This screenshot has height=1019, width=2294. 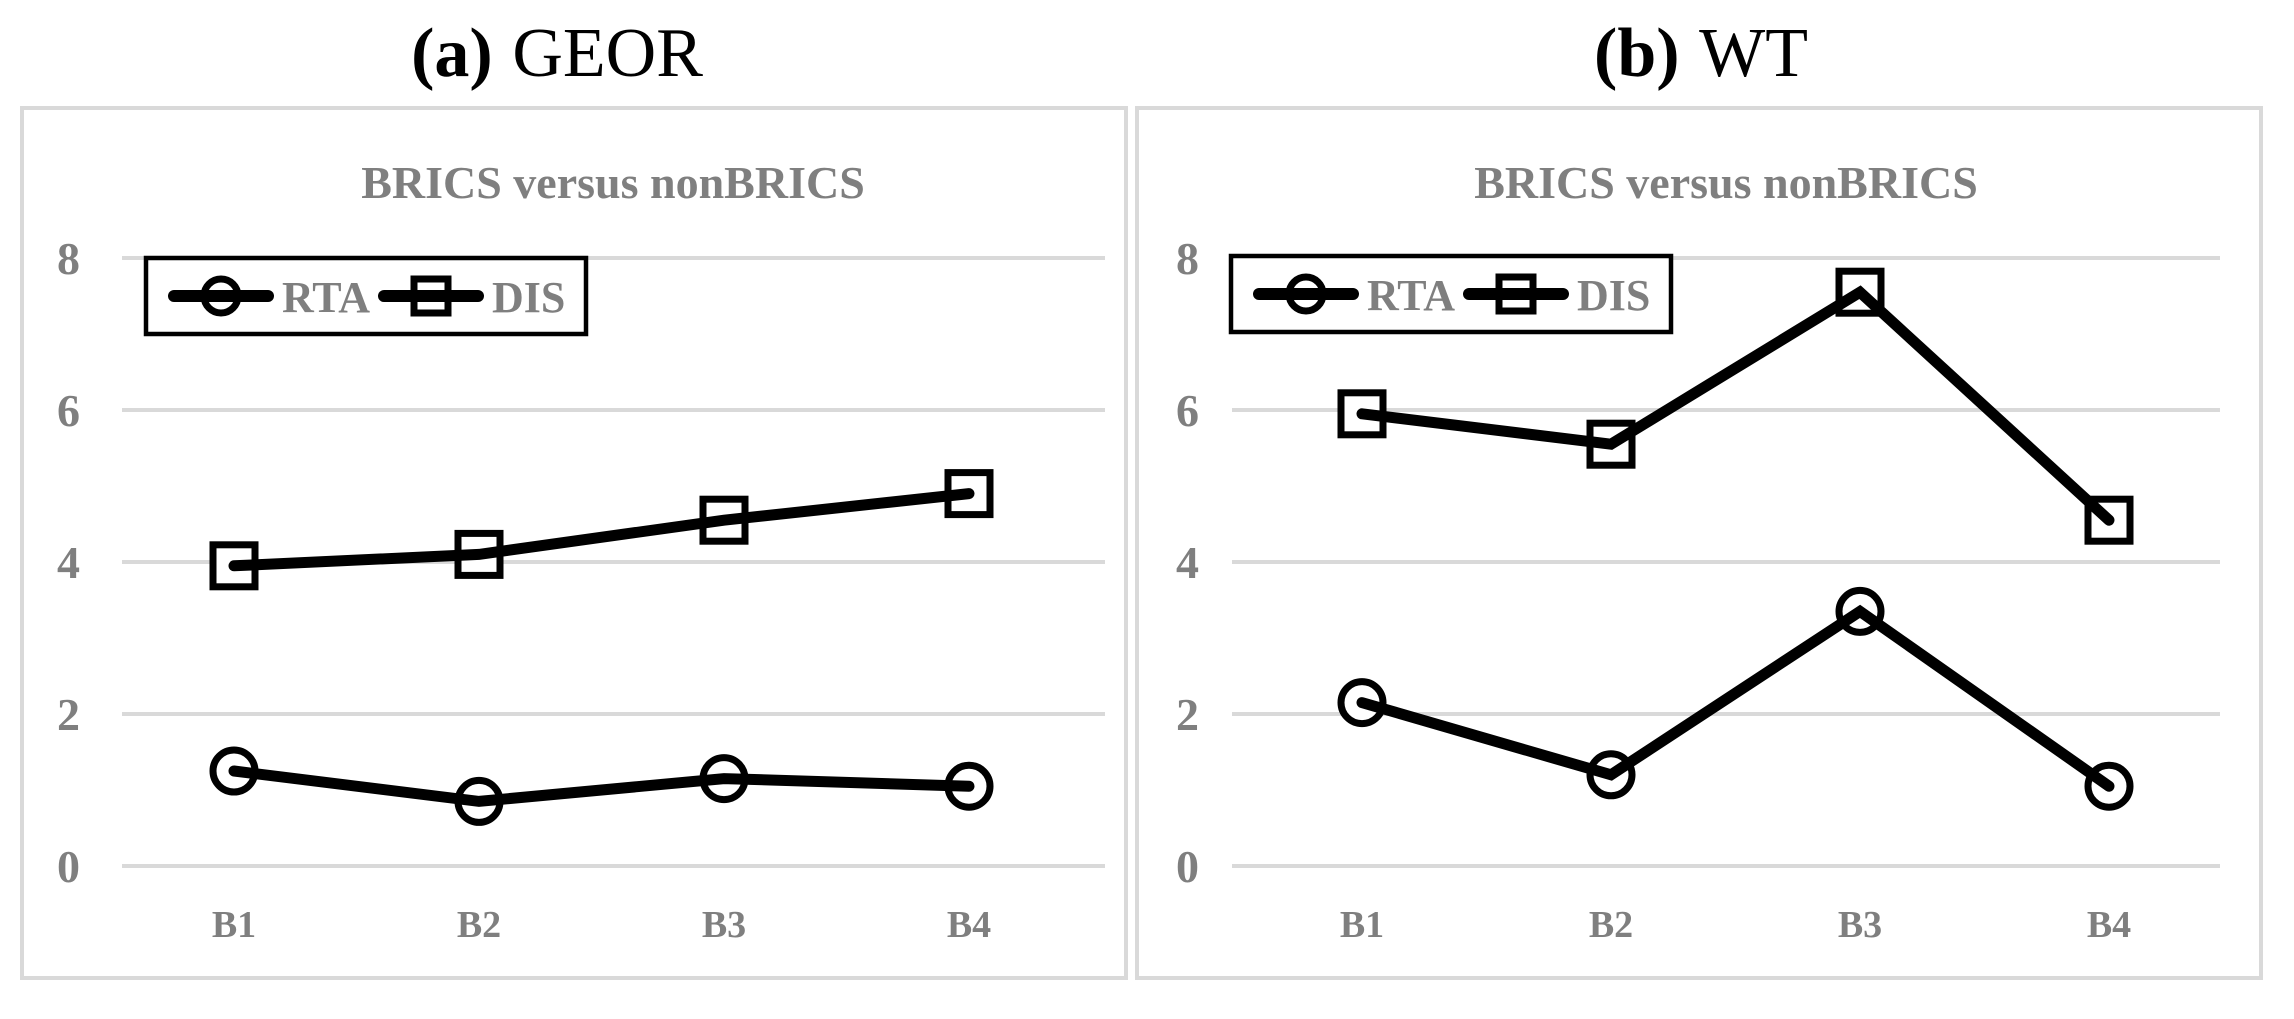 I want to click on panel-a-name: GEOR, so click(x=607, y=53).